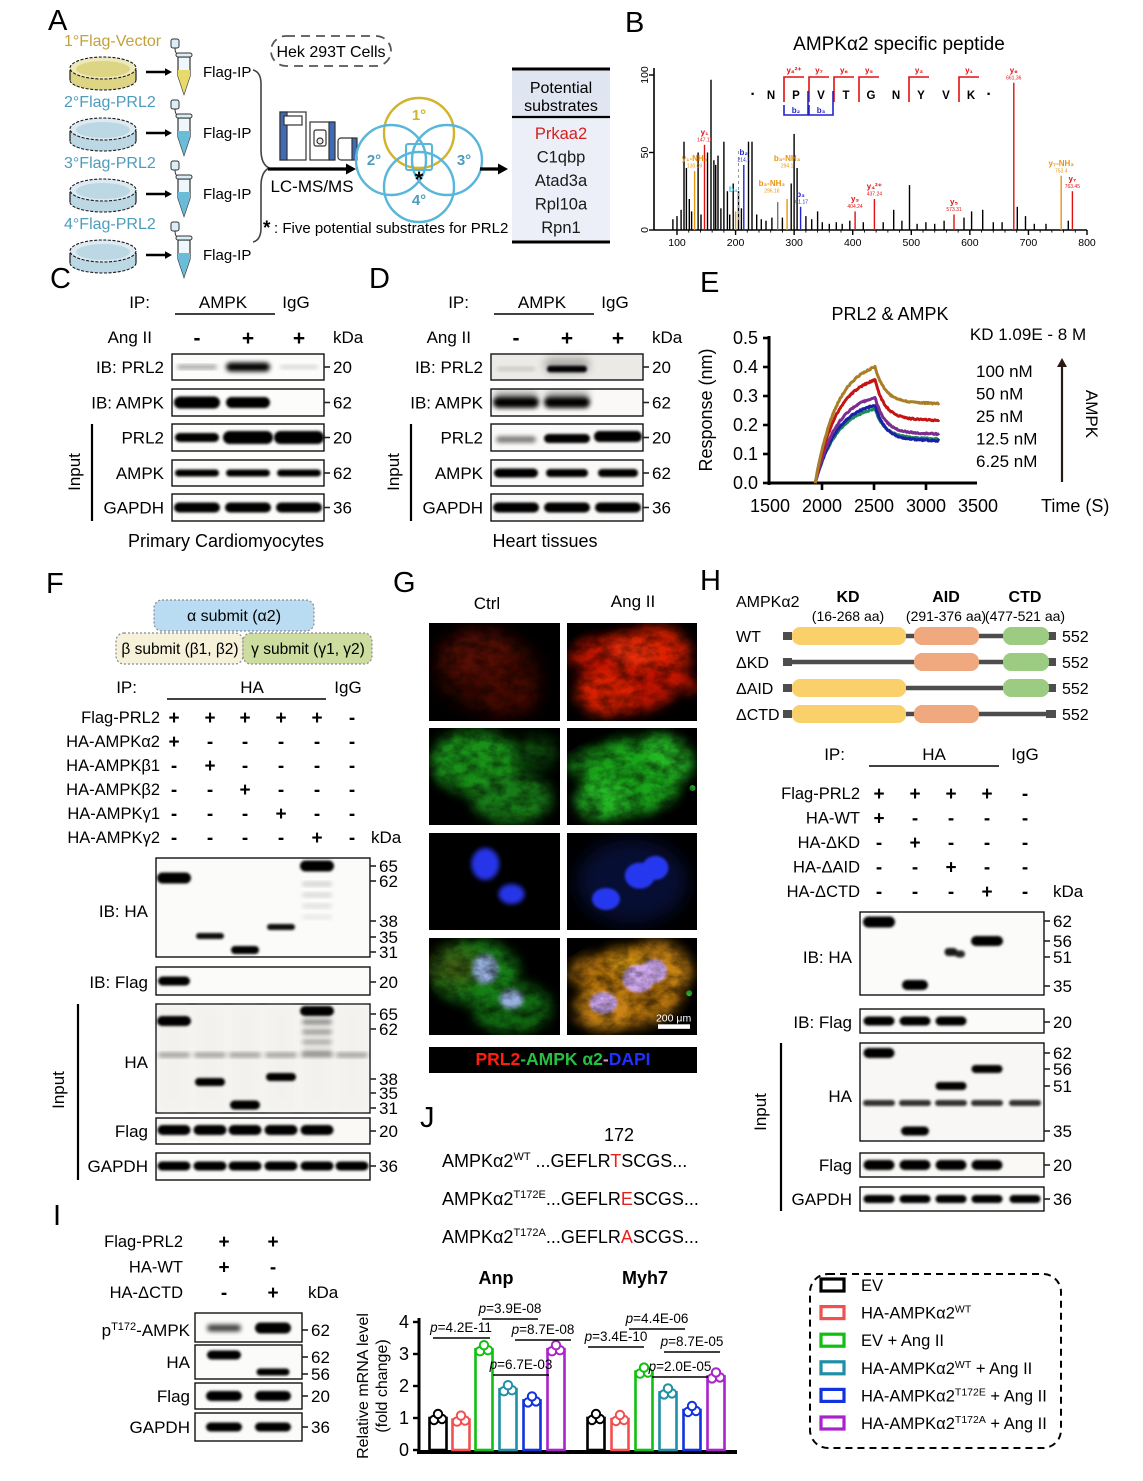  I want to click on svg-text: HA-ΔAID, so click(826, 868).